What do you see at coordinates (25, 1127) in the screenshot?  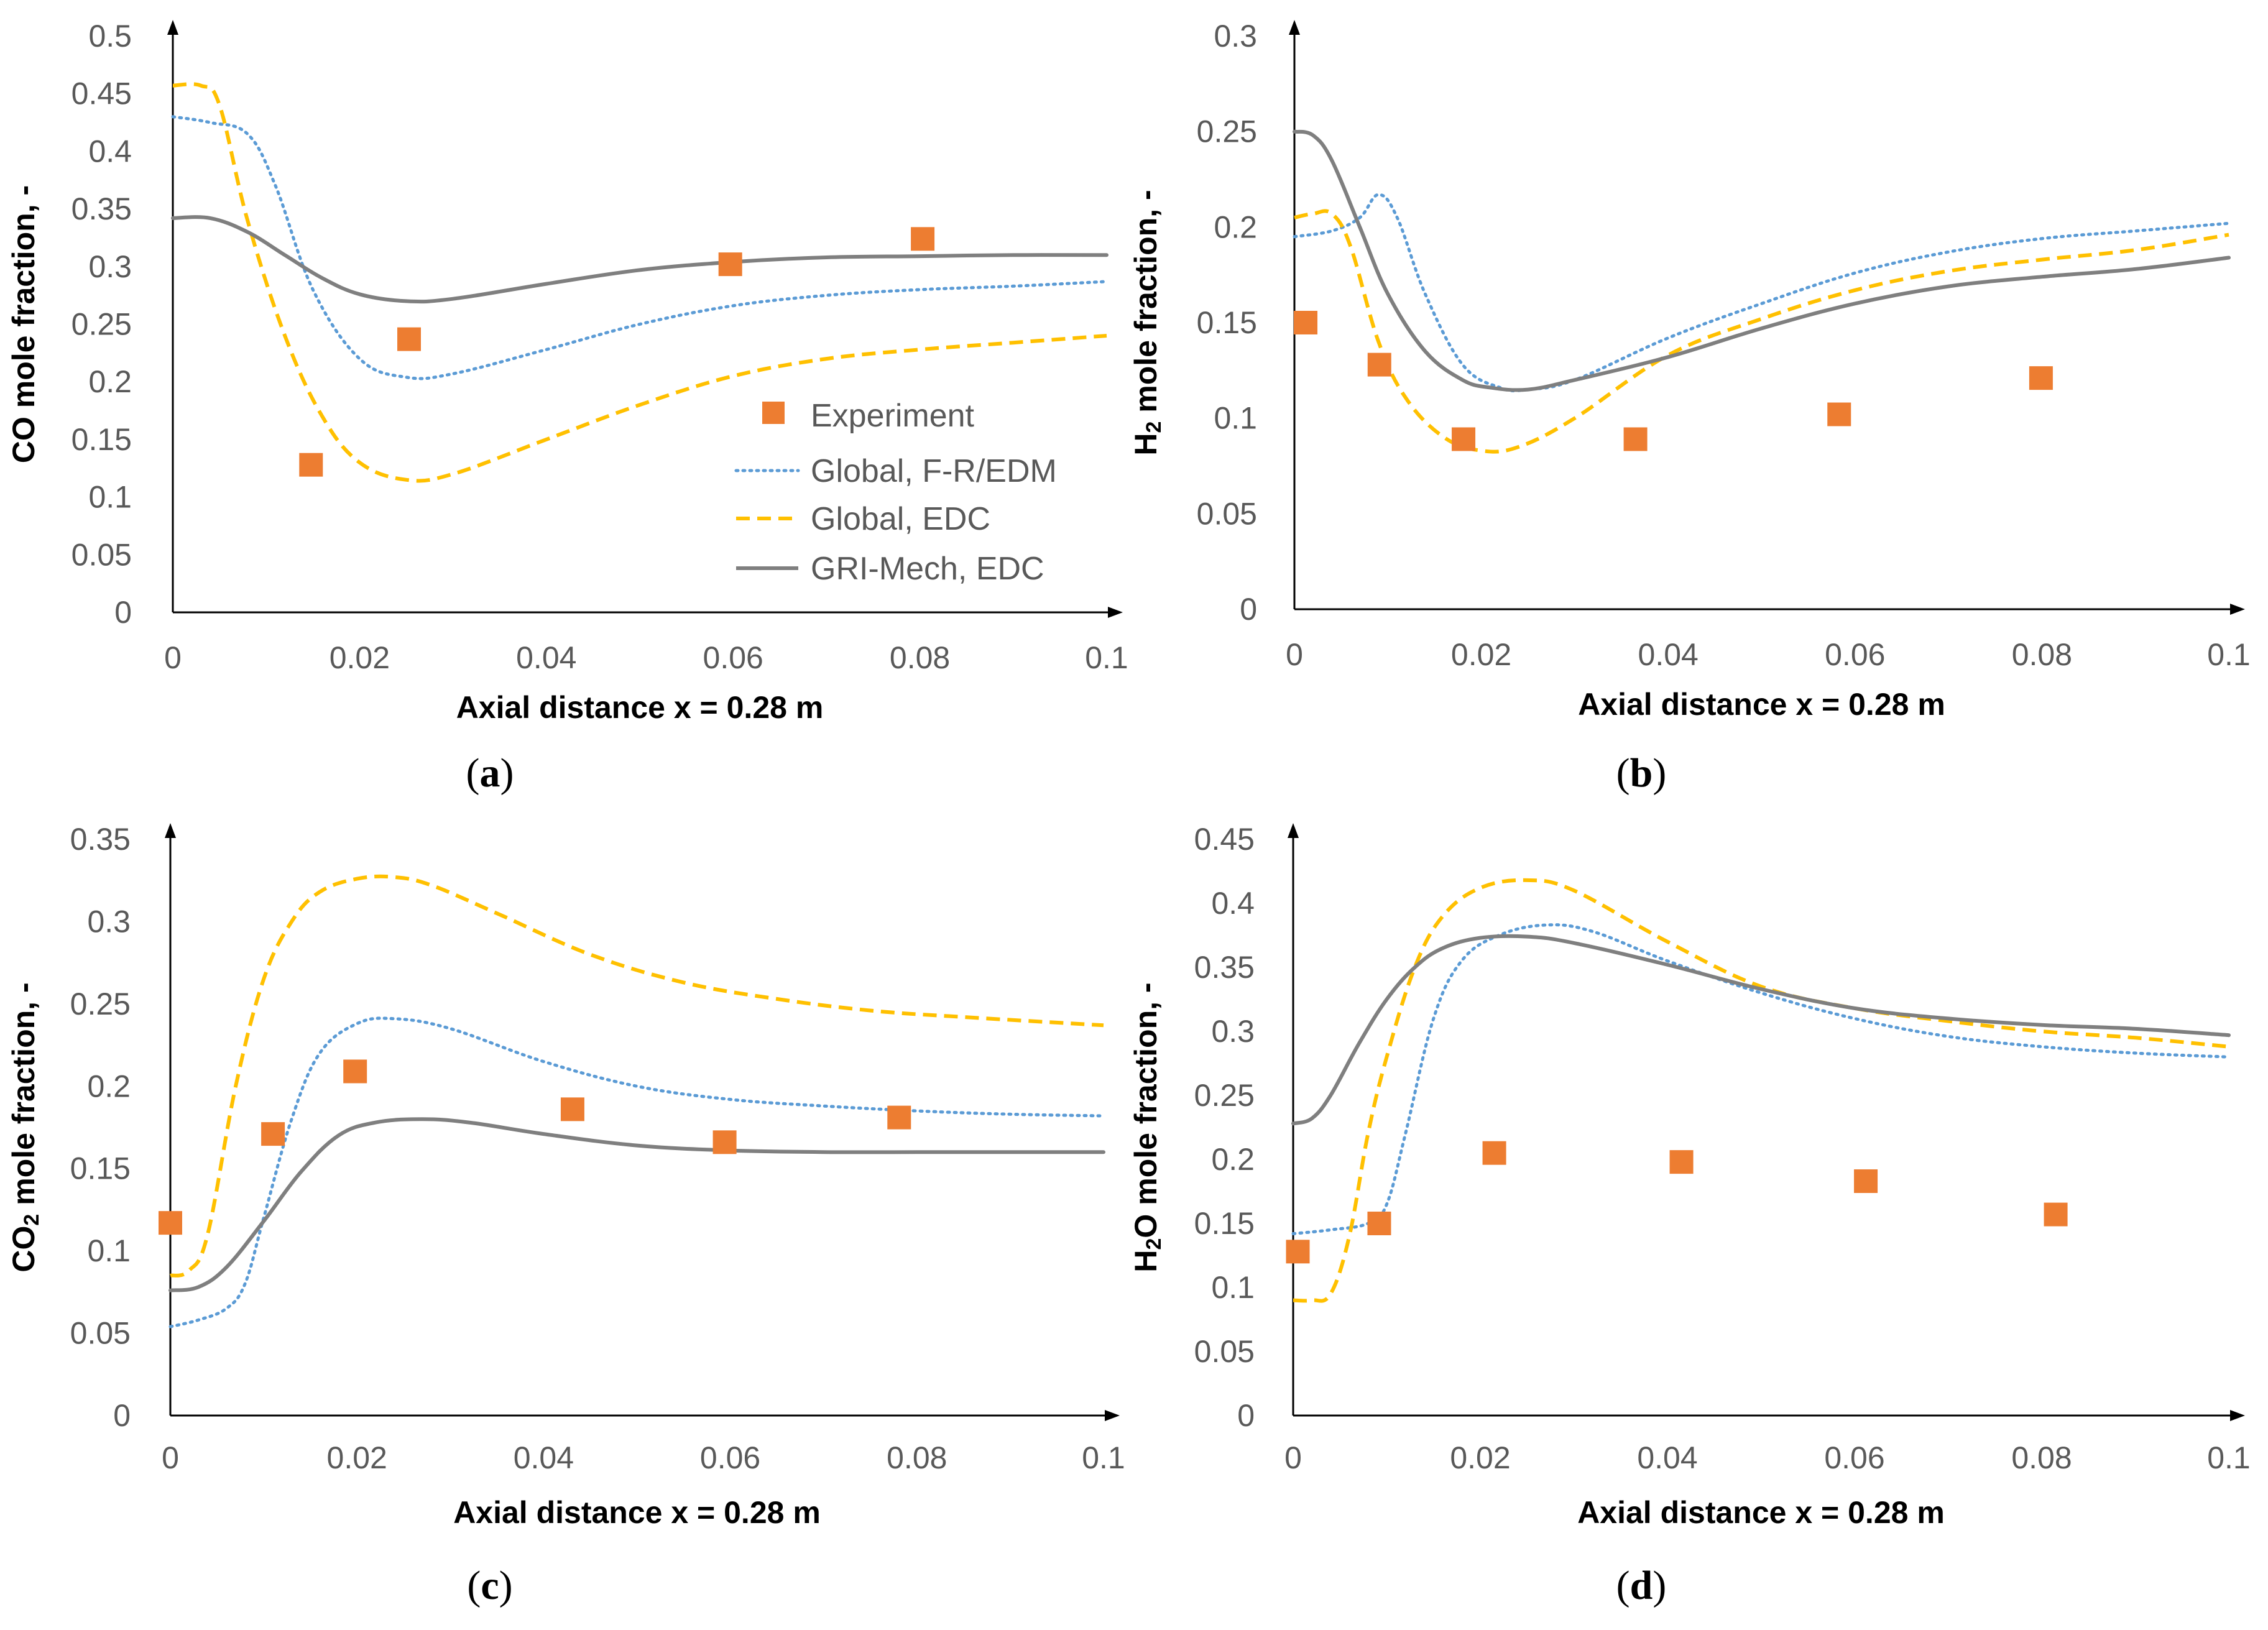 I see `y-axis-title: CO2 mole fraction, -` at bounding box center [25, 1127].